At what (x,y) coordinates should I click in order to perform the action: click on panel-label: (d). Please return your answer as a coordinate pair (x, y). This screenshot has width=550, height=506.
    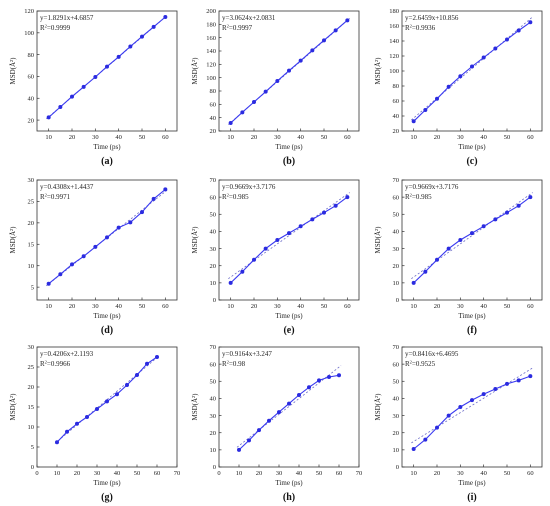
    Looking at the image, I should click on (107, 330).